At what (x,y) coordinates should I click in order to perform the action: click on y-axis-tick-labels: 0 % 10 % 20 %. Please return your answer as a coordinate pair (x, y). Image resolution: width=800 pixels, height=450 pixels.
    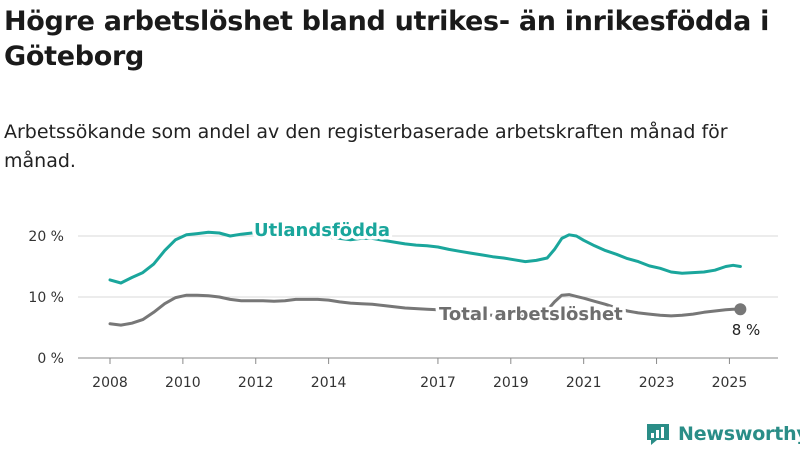
    Looking at the image, I should click on (46, 298).